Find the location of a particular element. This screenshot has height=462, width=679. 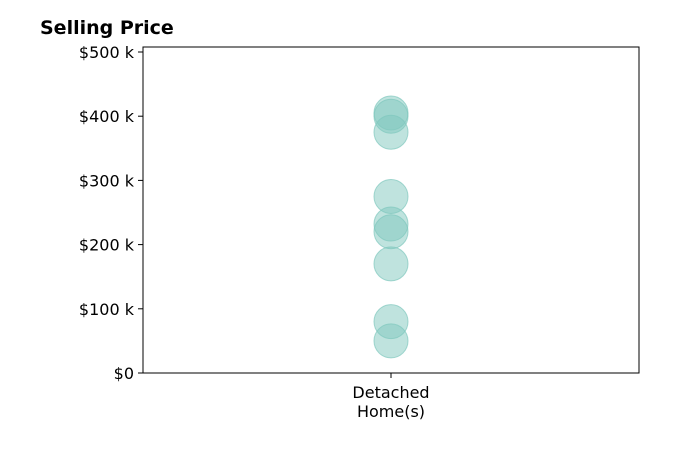

x-axis: Detached Home(s) is located at coordinates (391, 397).